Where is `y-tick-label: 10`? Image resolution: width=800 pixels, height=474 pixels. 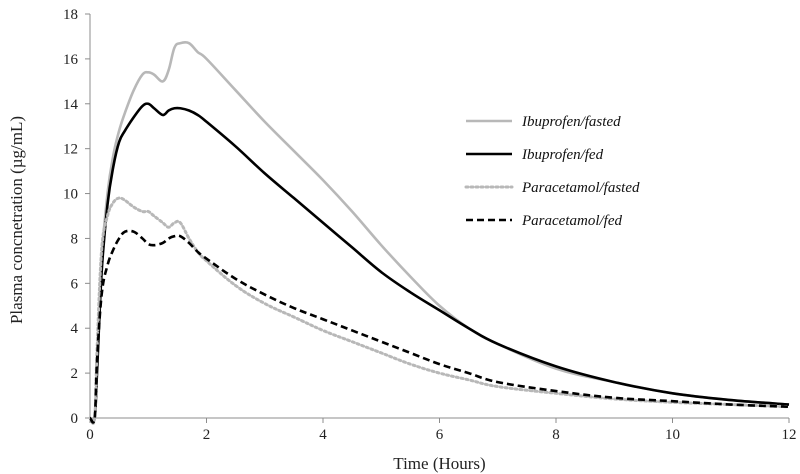 y-tick-label: 10 is located at coordinates (70, 195).